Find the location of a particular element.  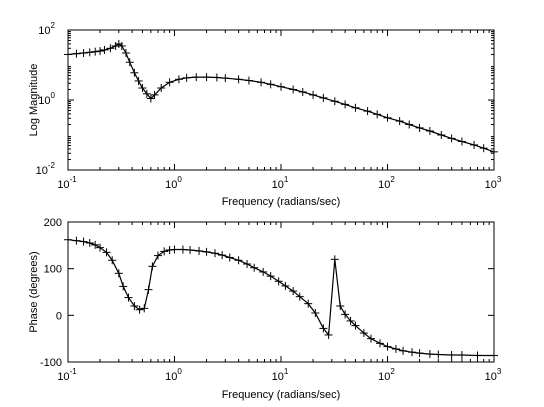

magnitude-y-axis-label: Log Magnitude is located at coordinates (34, 100).